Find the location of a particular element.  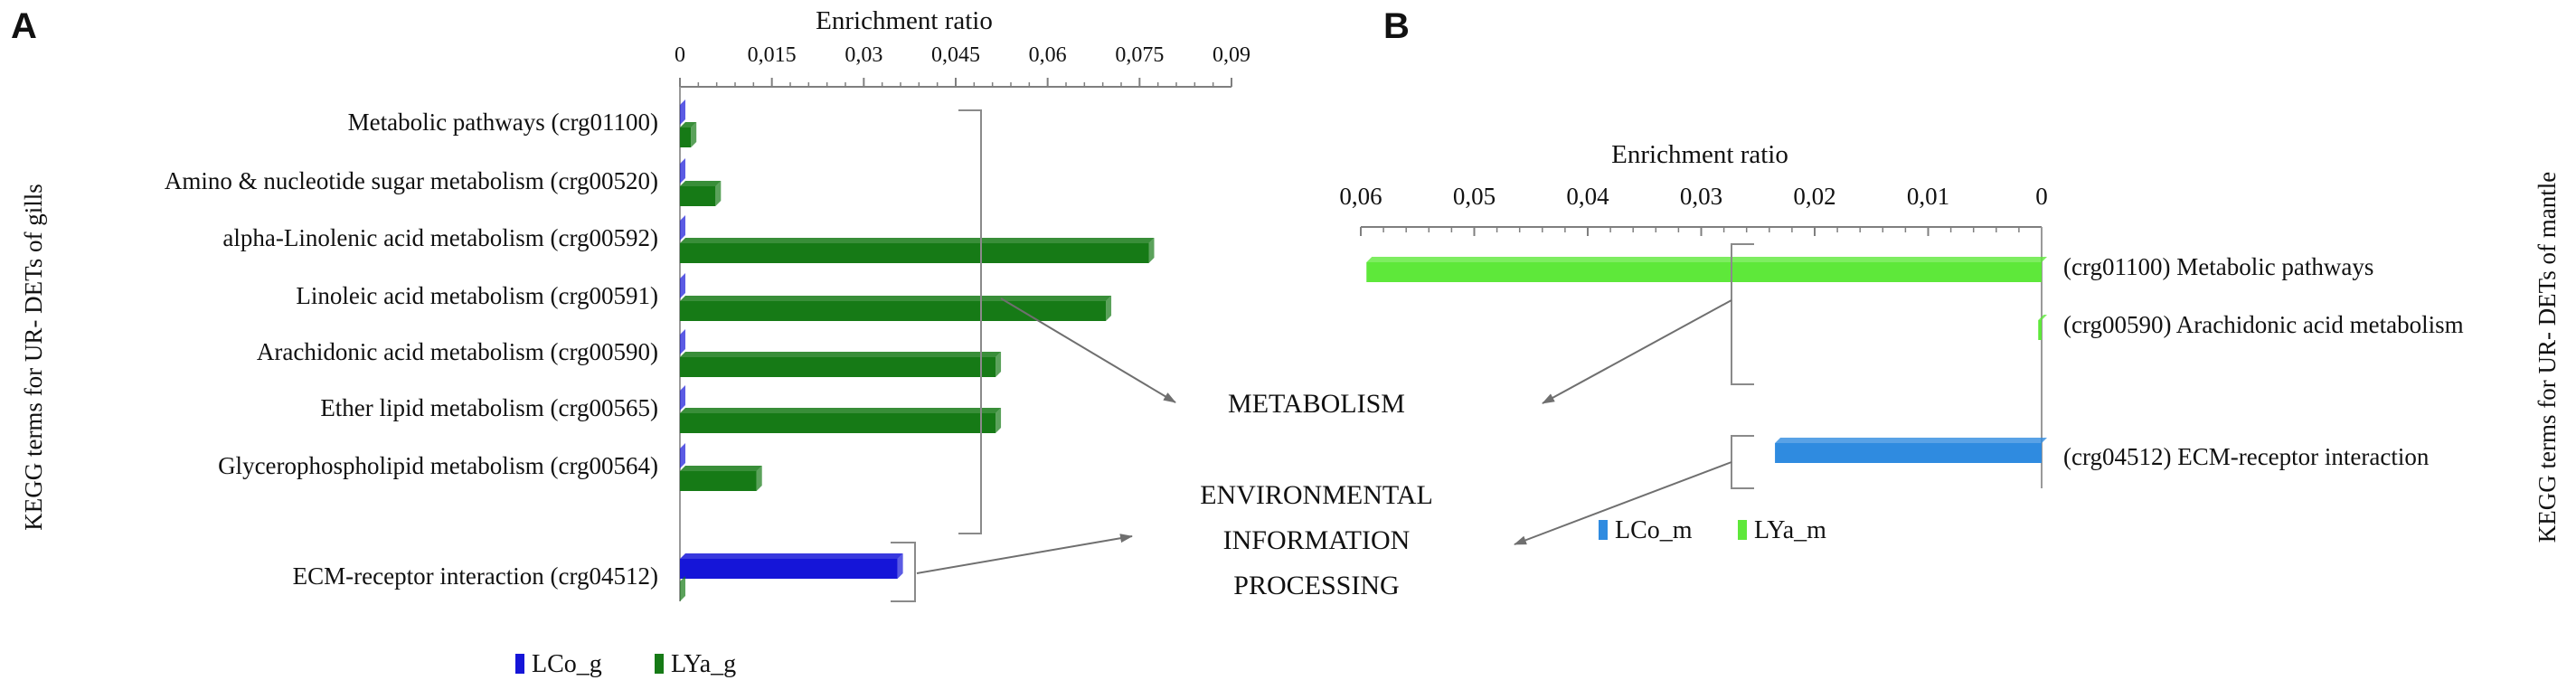

env-category-label-line3: PROCESSING is located at coordinates (1316, 585).